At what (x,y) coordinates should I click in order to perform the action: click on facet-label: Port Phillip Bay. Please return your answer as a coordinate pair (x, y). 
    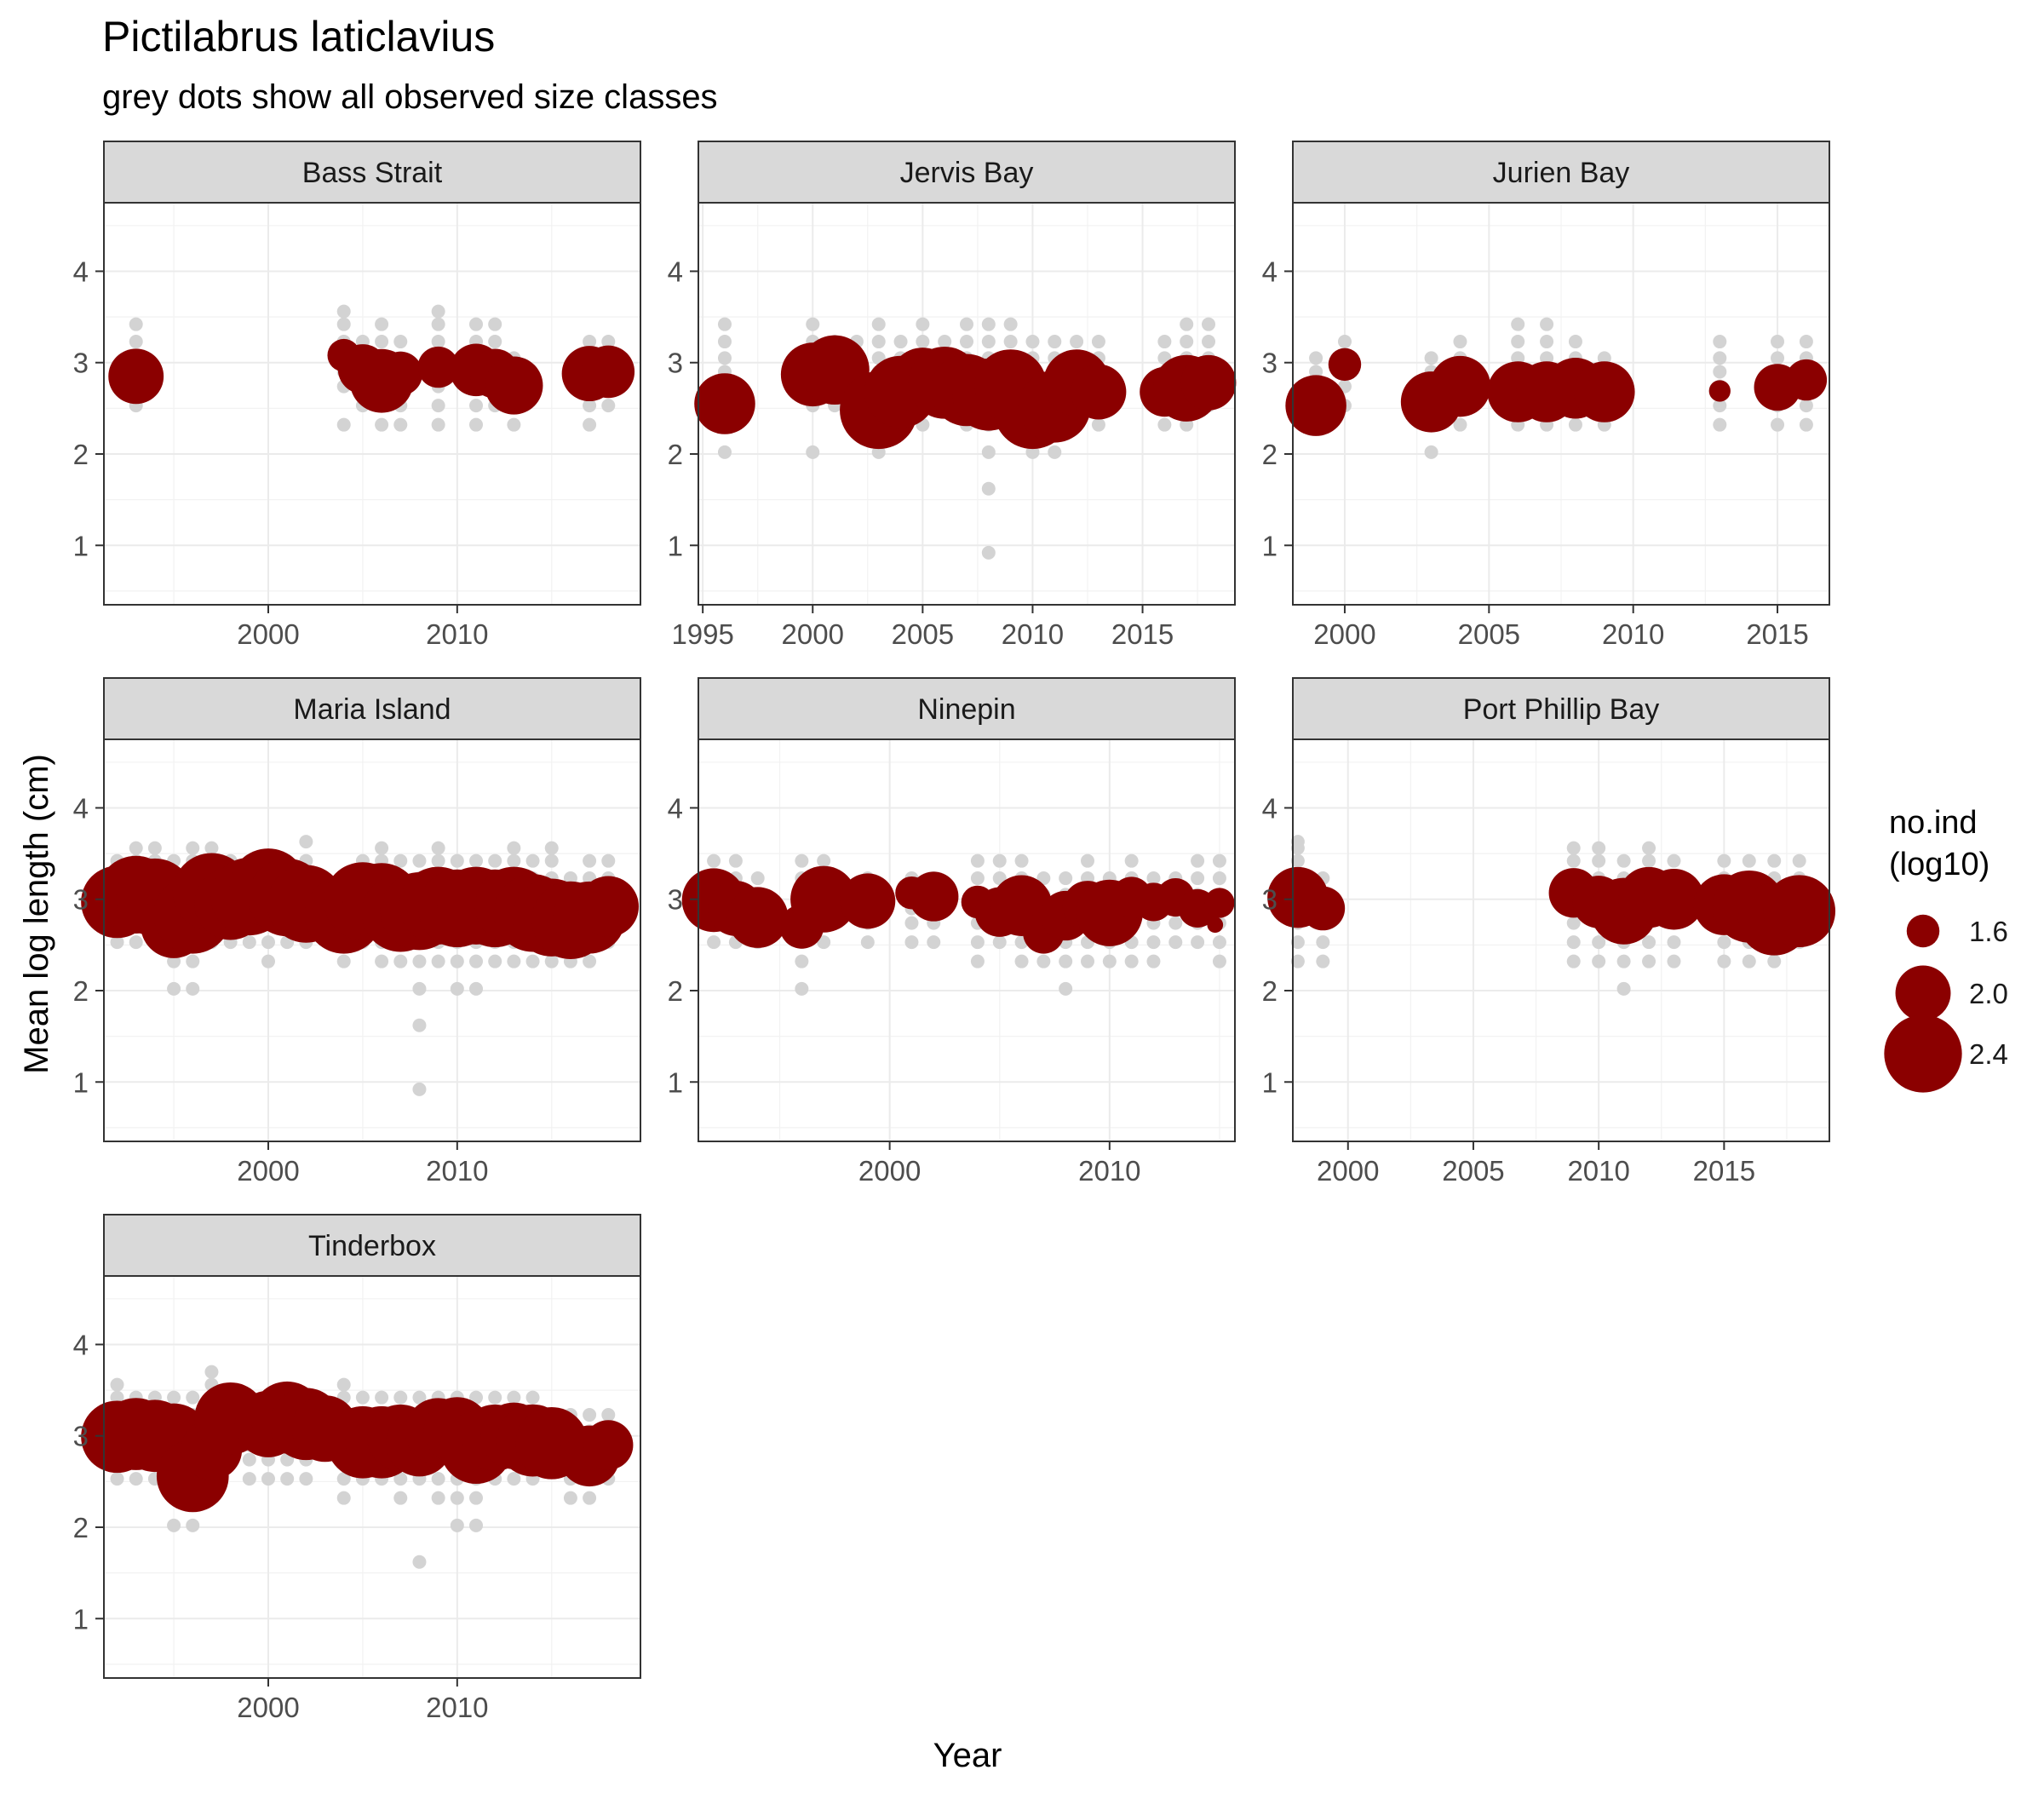
    Looking at the image, I should click on (1561, 710).